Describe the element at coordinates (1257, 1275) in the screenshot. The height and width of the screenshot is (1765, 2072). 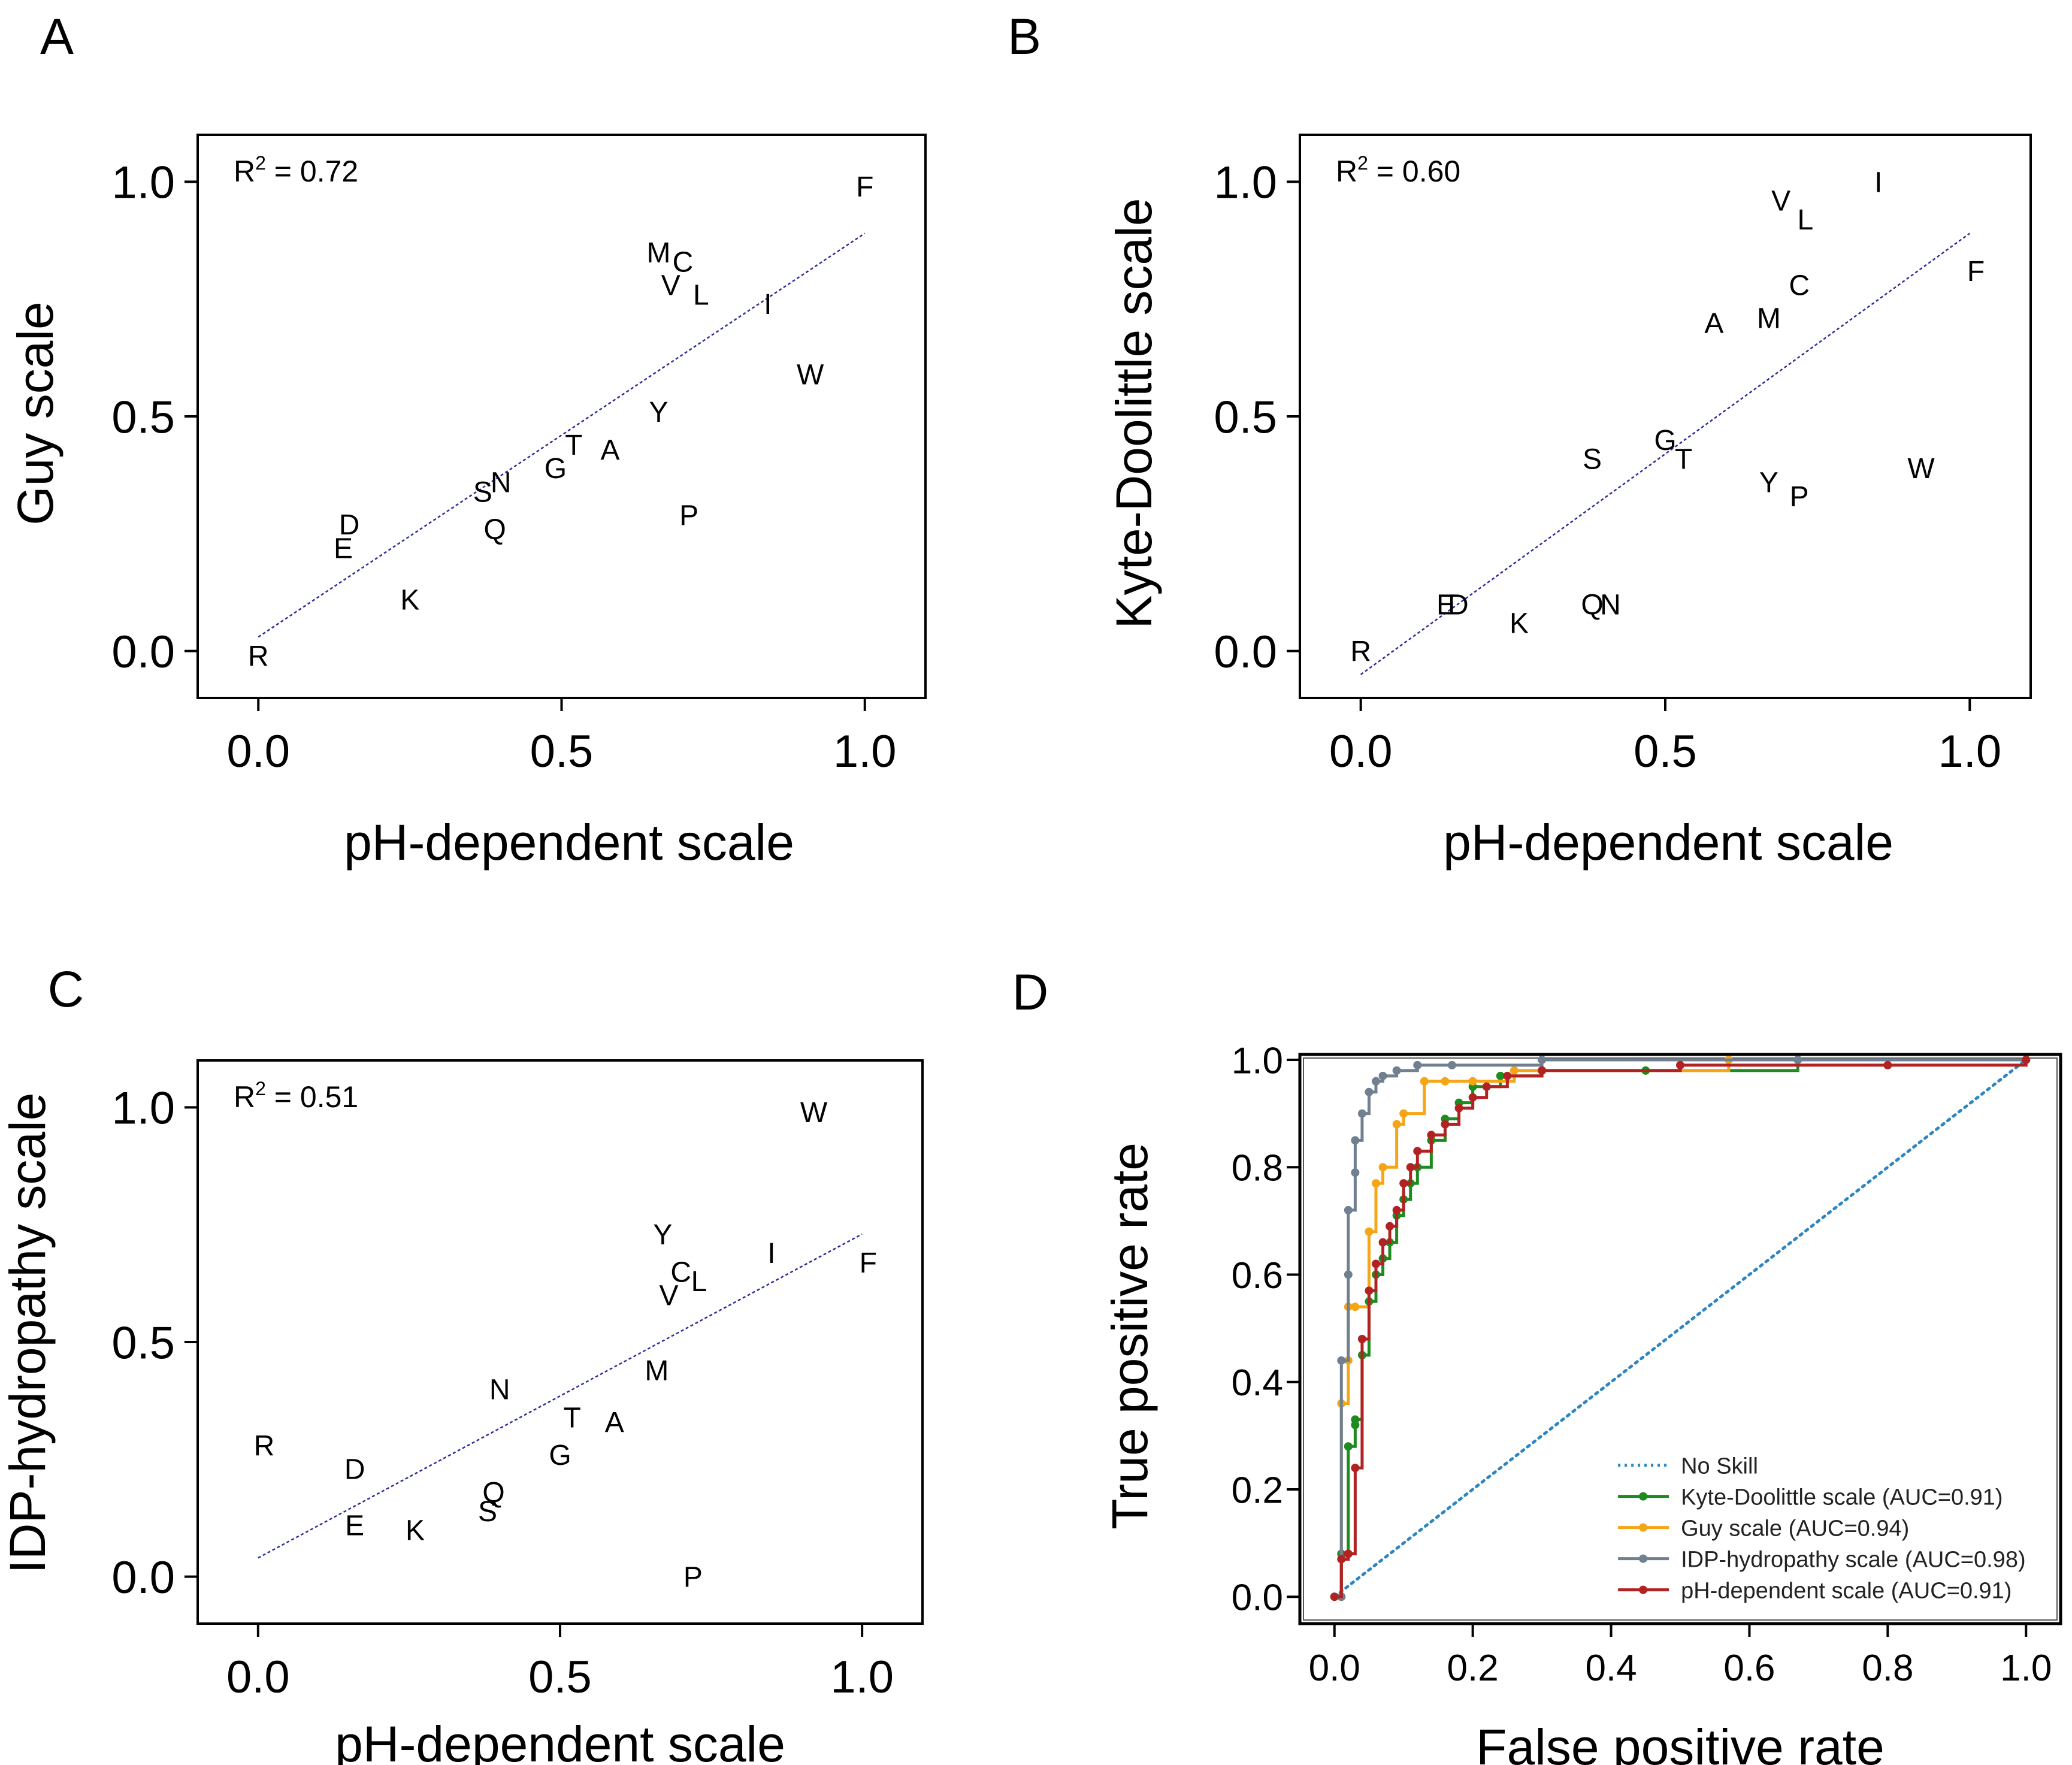
I see `y-tick-label: 0.6` at that location.